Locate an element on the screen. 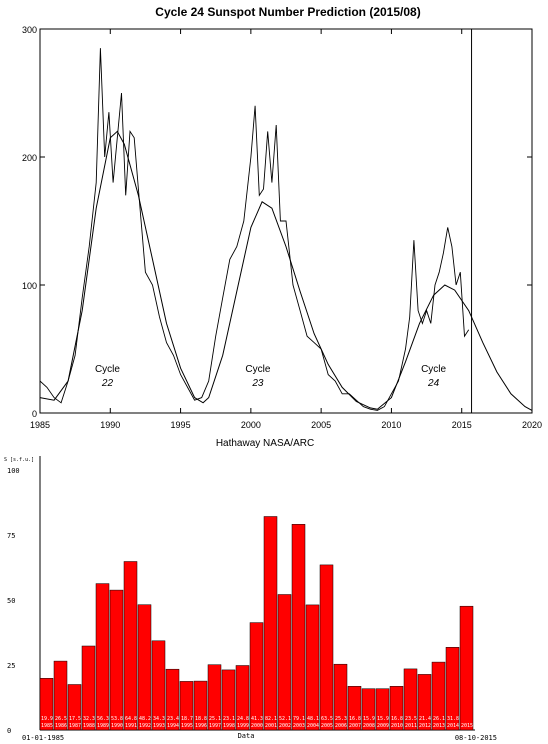  bar-category-label: 1985 is located at coordinates (47, 726).